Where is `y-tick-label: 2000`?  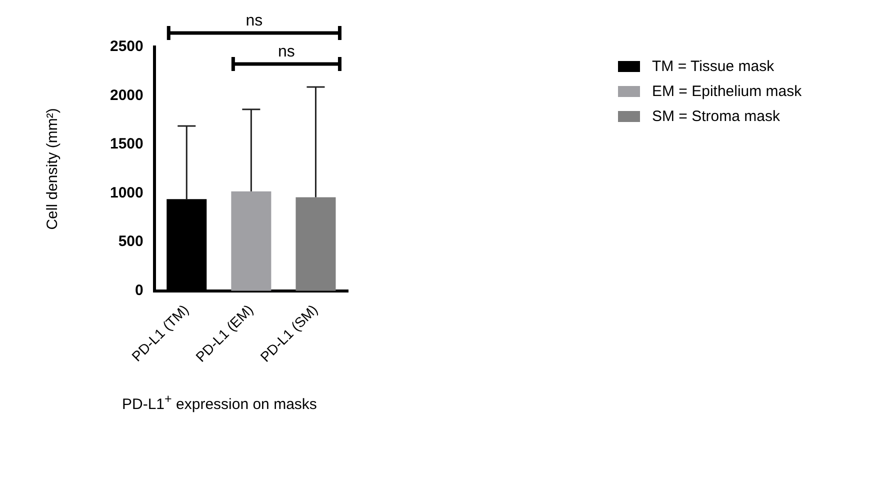 y-tick-label: 2000 is located at coordinates (127, 95).